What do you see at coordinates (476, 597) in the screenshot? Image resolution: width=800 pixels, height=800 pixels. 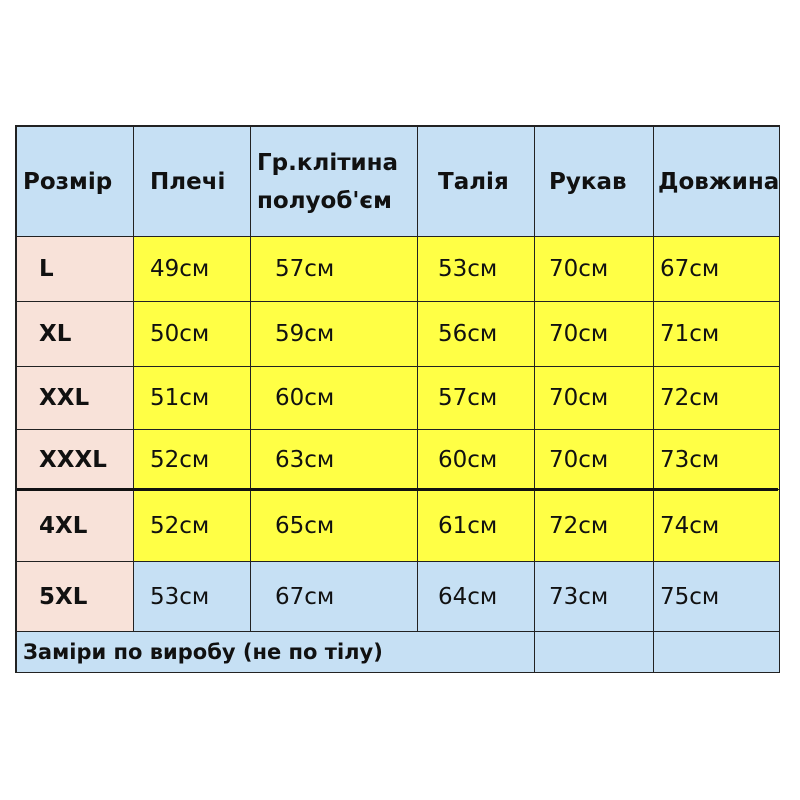 I see `measurement-cell: 64см` at bounding box center [476, 597].